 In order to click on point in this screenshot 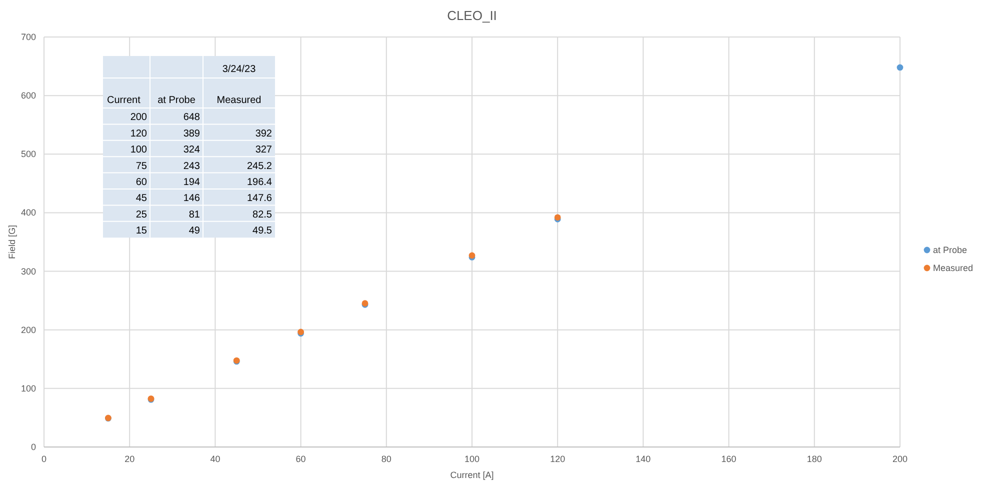, I will do `click(900, 67)`.